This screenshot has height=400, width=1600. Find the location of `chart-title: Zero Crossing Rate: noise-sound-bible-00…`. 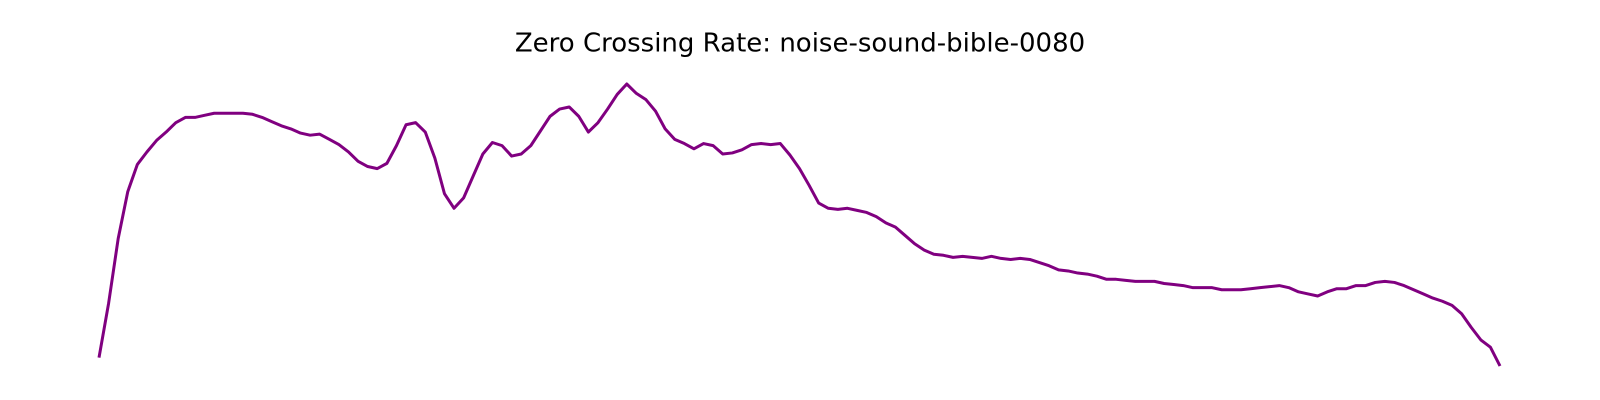

chart-title: Zero Crossing Rate: noise-sound-bible-00… is located at coordinates (800, 44).